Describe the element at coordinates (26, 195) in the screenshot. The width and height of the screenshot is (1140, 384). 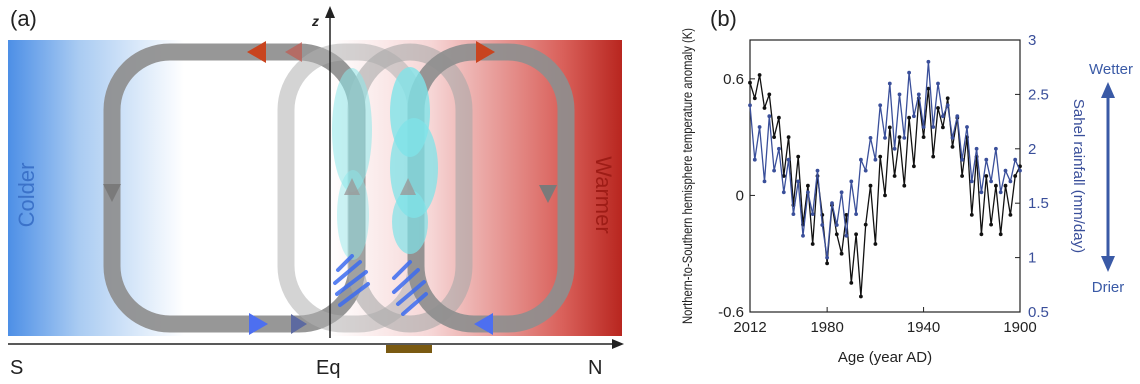
I see `colder-label: Colder` at that location.